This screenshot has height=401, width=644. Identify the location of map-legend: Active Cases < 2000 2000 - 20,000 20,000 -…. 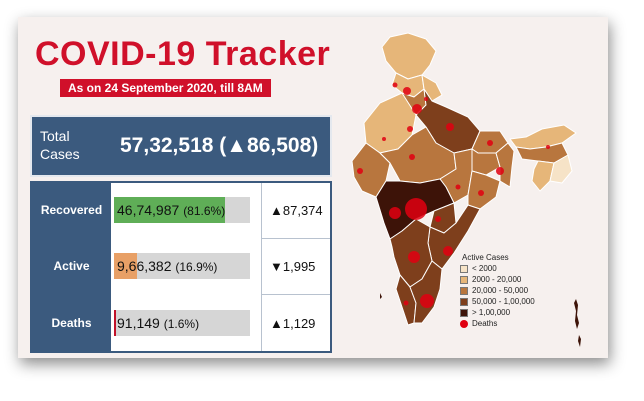
(497, 291).